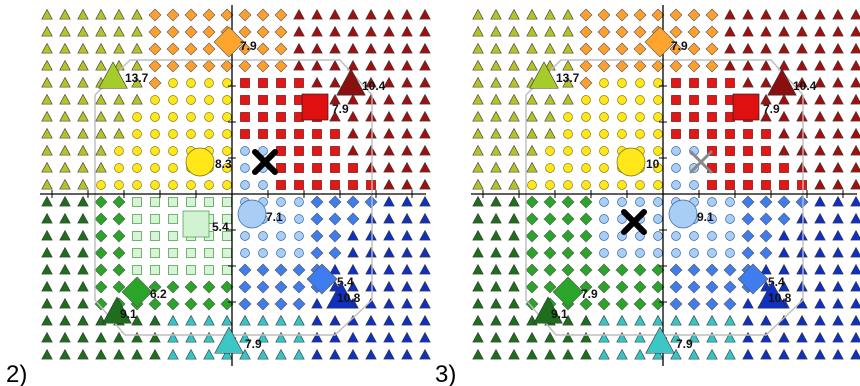 The width and height of the screenshot is (860, 386). Describe the element at coordinates (374, 86) in the screenshot. I see `label-darkred-triangle: 10.4` at that location.